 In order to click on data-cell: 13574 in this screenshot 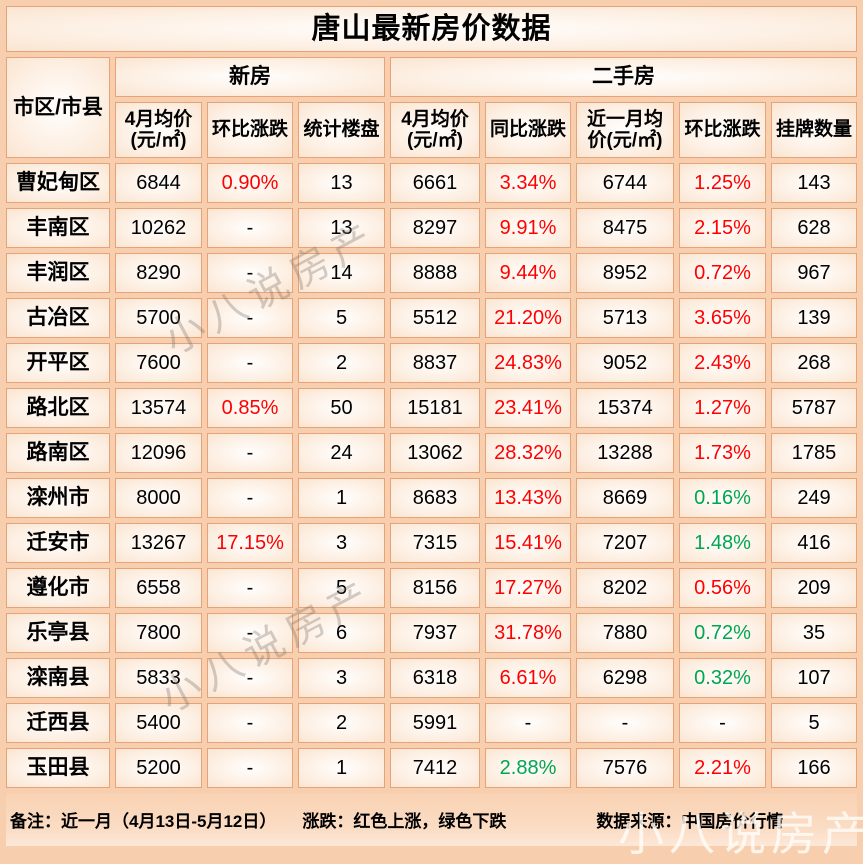, I will do `click(158, 408)`.